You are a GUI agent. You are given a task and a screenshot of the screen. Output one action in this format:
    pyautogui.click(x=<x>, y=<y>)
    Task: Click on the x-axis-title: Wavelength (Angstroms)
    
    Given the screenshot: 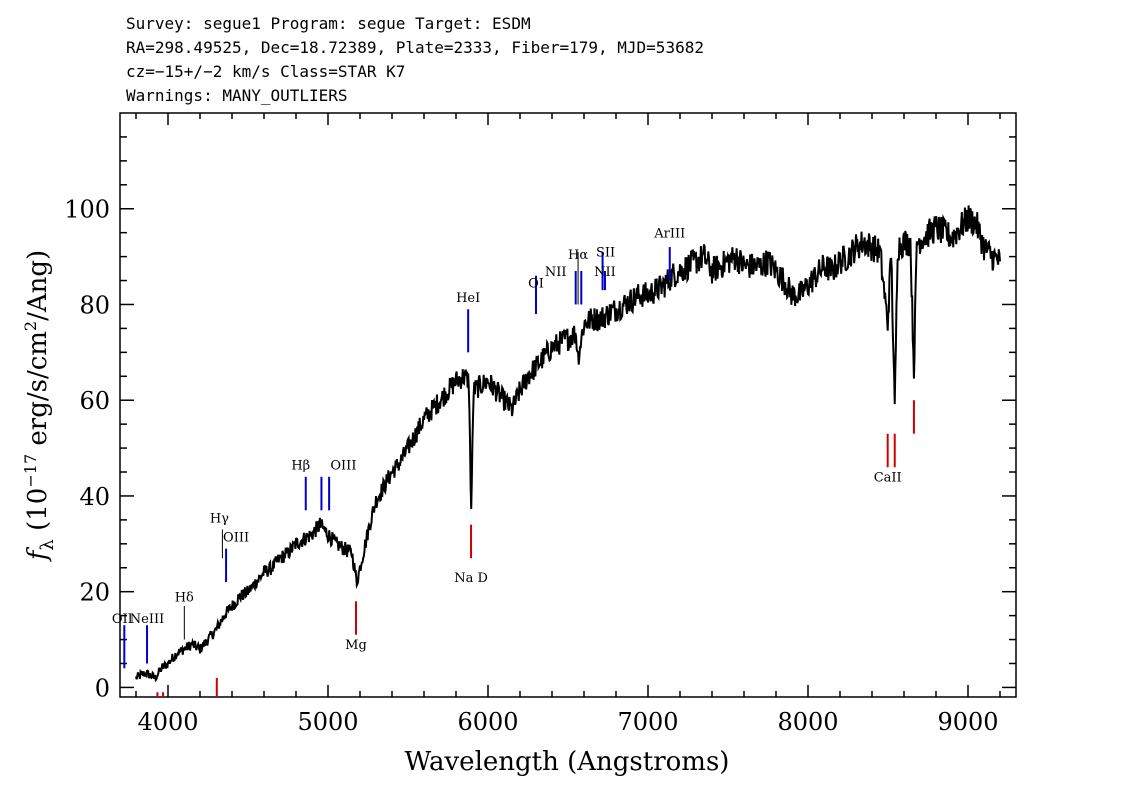 What is the action you would take?
    pyautogui.click(x=567, y=762)
    